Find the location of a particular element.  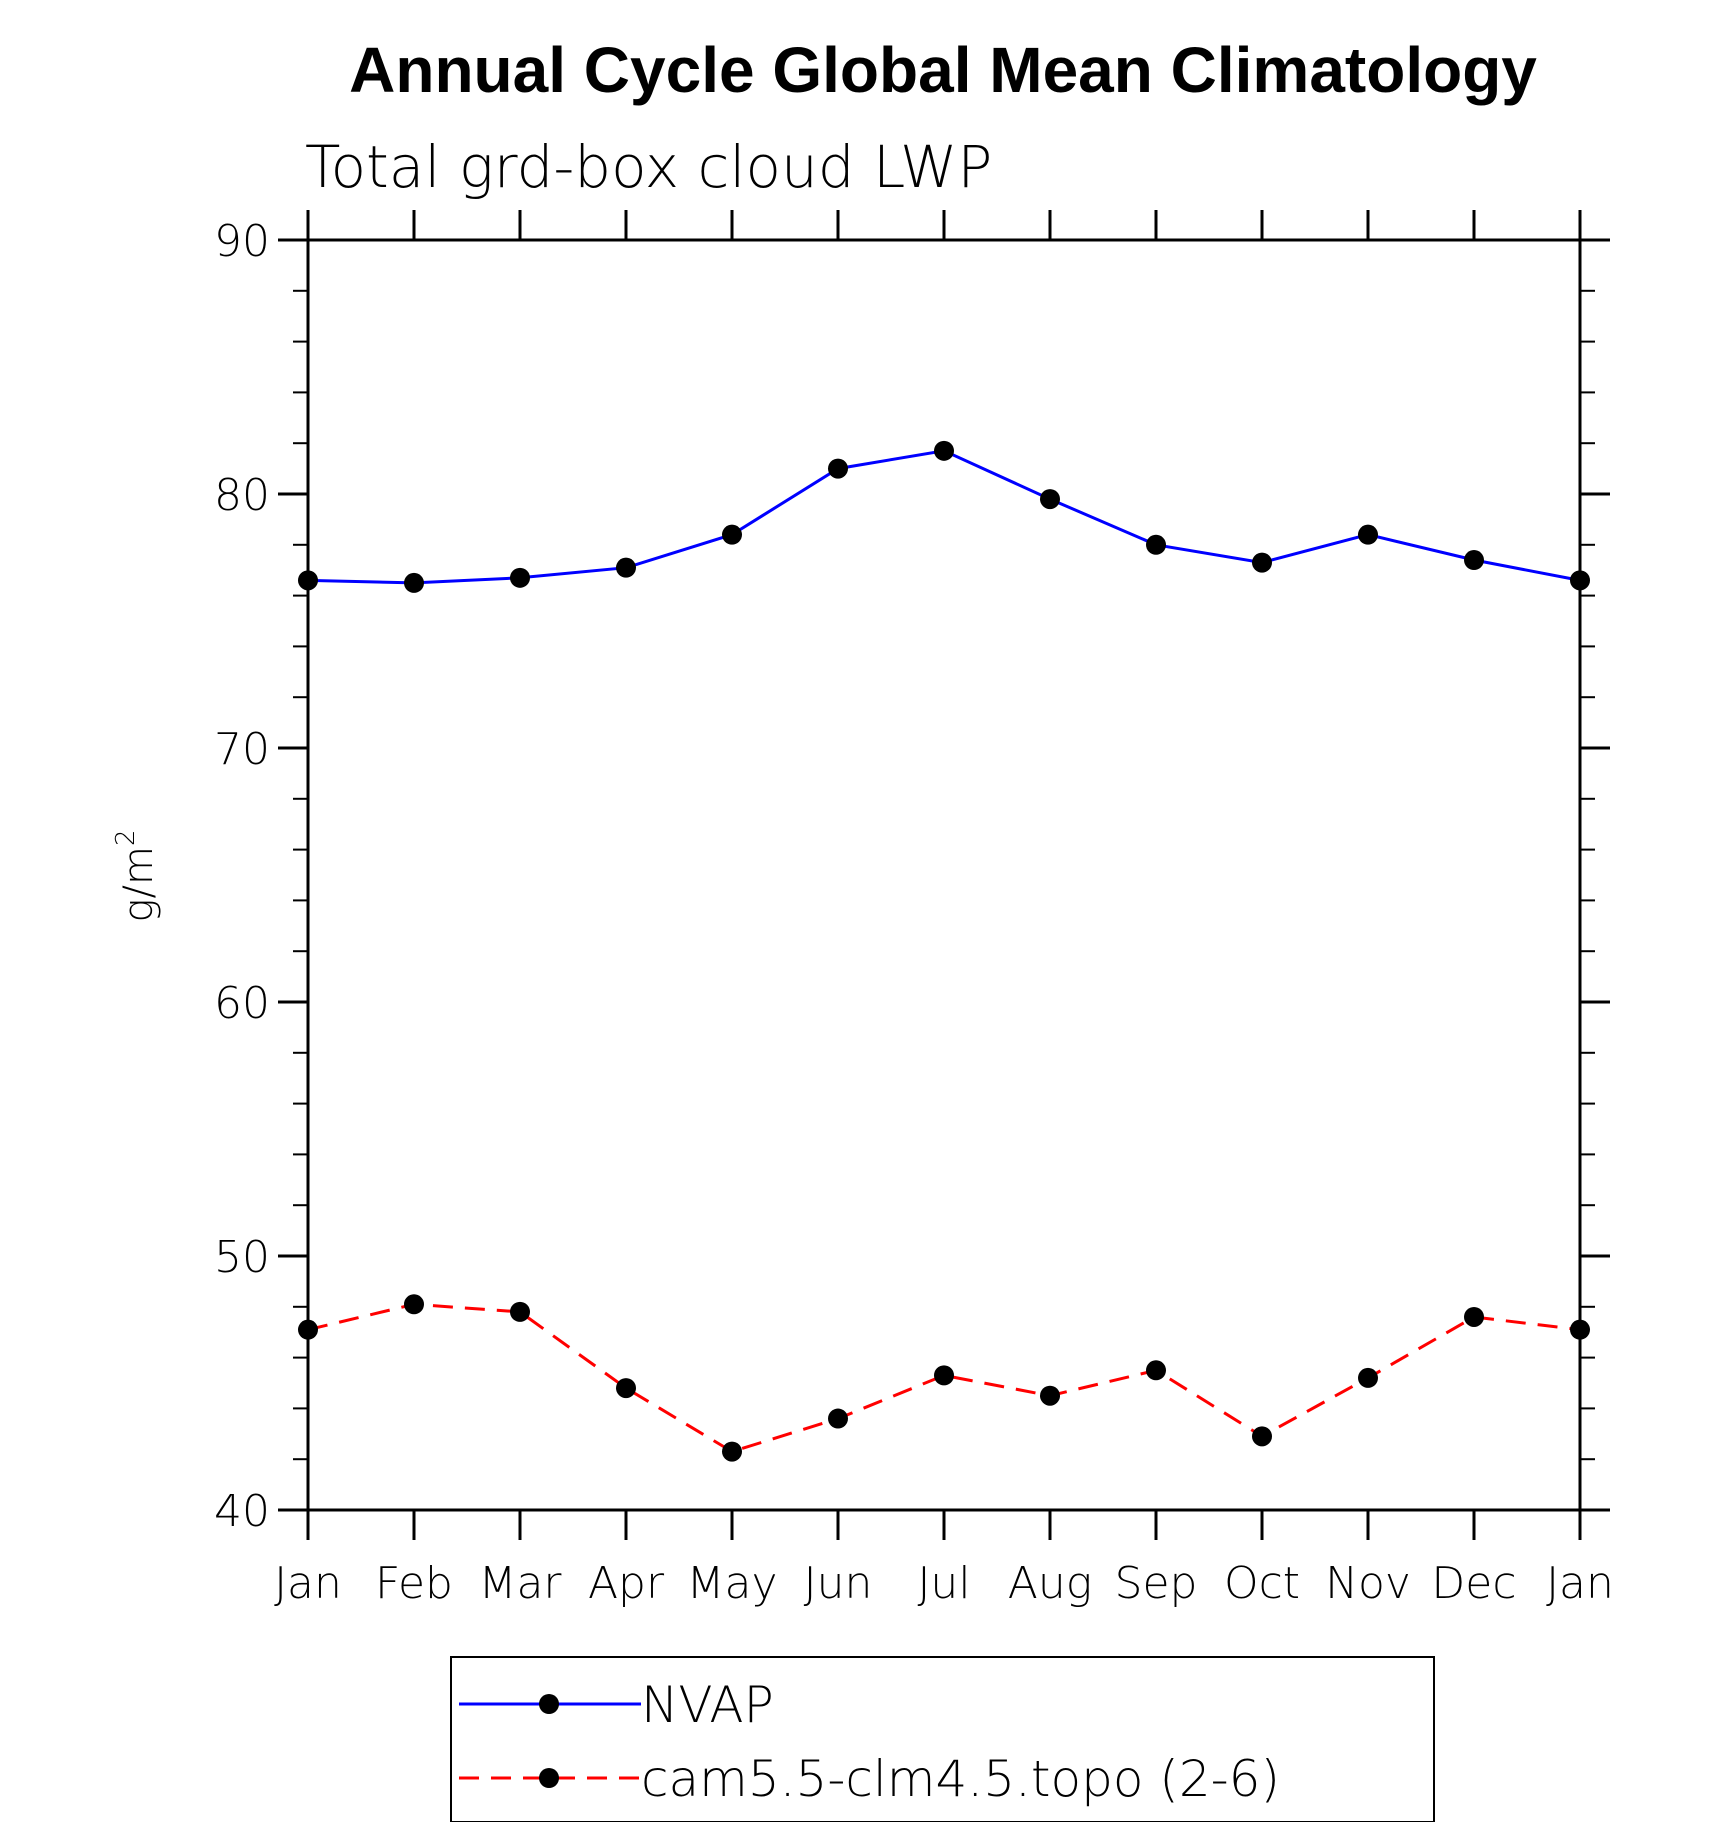

y-axis-label-exponent: 2 is located at coordinates (126, 838).